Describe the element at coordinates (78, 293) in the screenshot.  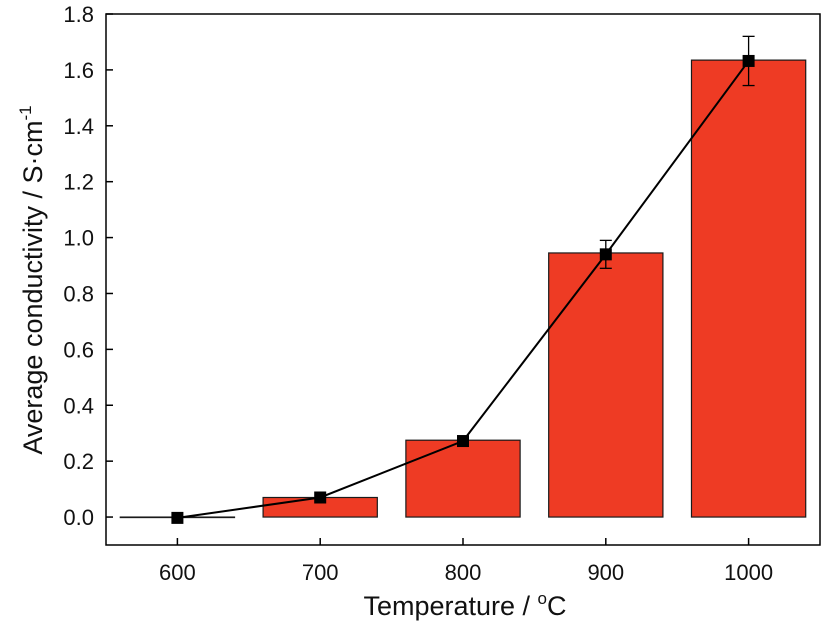
I see `y-tick-label: 0.8` at that location.